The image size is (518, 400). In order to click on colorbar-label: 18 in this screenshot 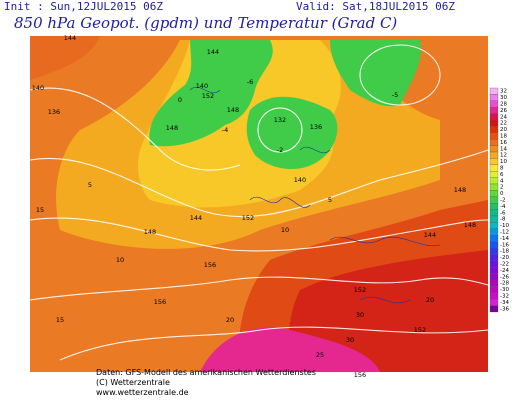, I will do `click(503, 137)`.